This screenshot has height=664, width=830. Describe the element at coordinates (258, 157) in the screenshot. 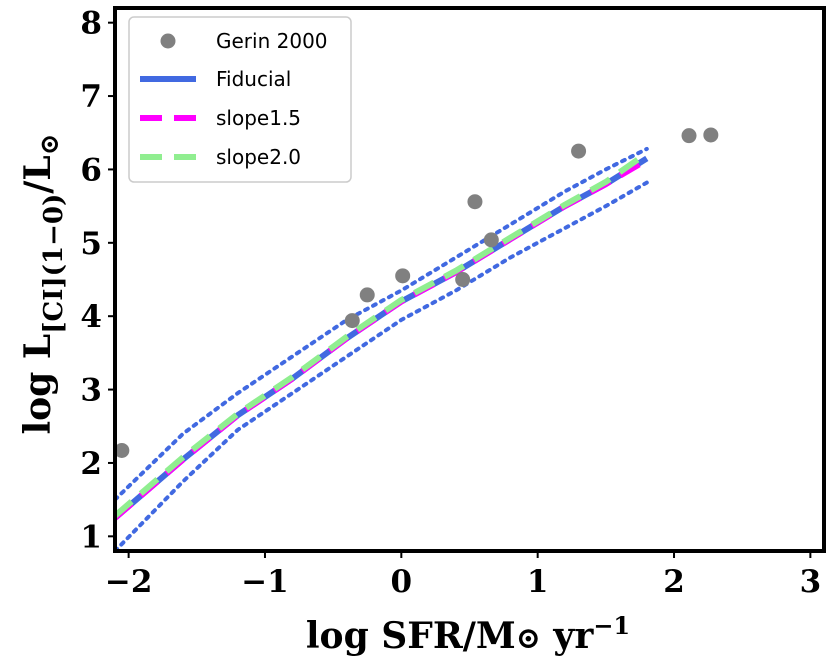

I see `legend-label-slope2-0: slope2.0` at that location.